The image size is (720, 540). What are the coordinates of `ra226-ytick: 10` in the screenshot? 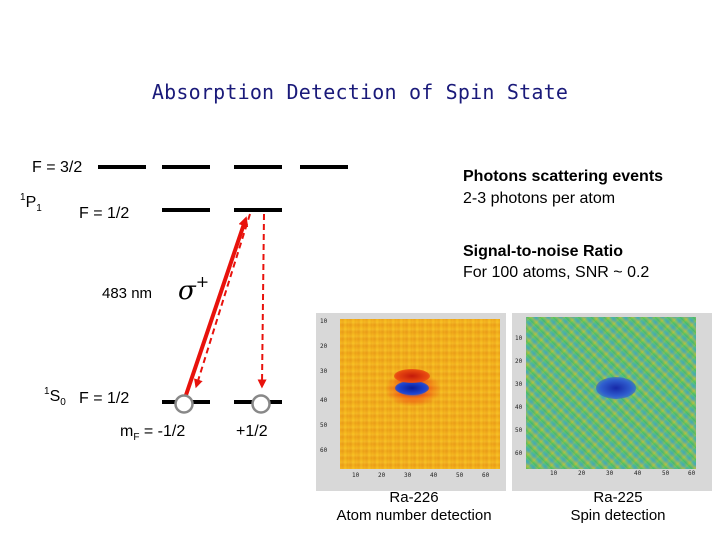 It's located at (324, 321).